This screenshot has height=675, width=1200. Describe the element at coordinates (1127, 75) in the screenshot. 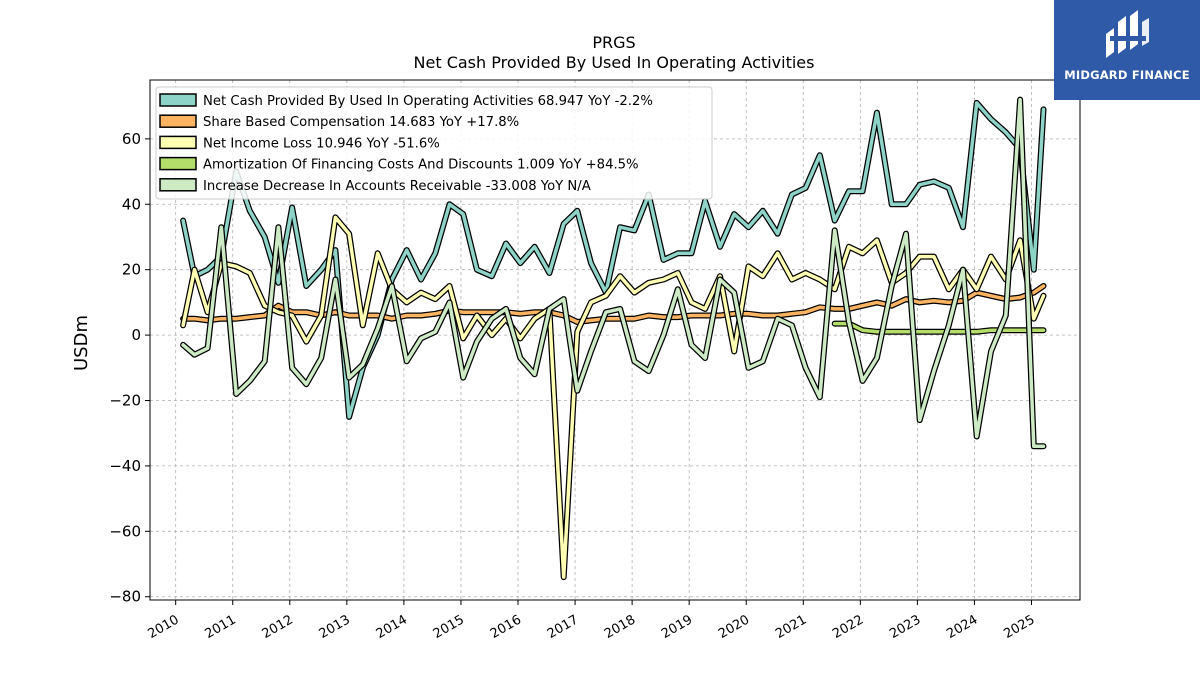

I see `brand-name: MIDGARD FINANCE` at that location.